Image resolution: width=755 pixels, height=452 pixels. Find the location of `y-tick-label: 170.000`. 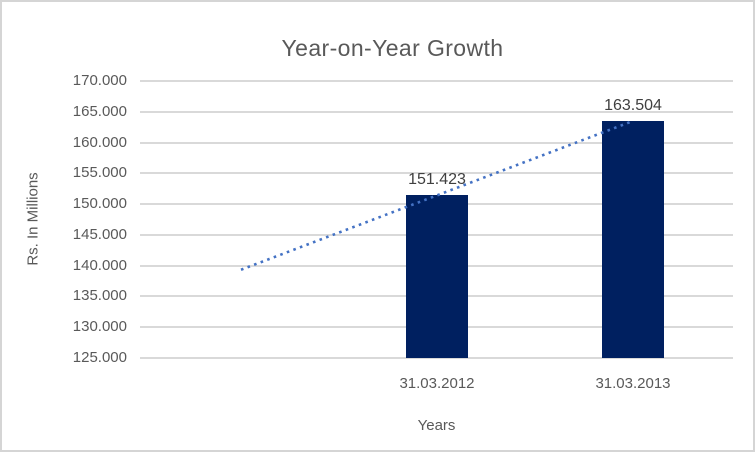

y-tick-label: 170.000 is located at coordinates (99, 80).